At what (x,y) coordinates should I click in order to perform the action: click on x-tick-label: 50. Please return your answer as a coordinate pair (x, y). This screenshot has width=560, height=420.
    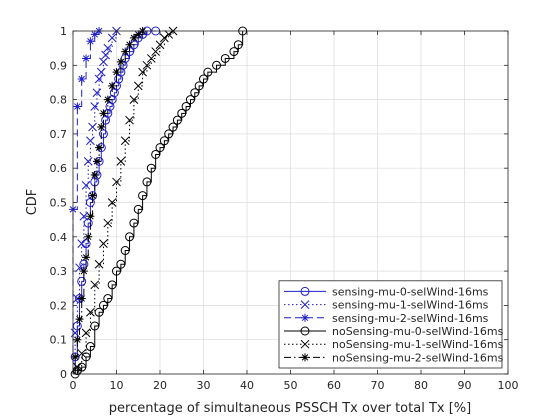
    Looking at the image, I should click on (291, 385).